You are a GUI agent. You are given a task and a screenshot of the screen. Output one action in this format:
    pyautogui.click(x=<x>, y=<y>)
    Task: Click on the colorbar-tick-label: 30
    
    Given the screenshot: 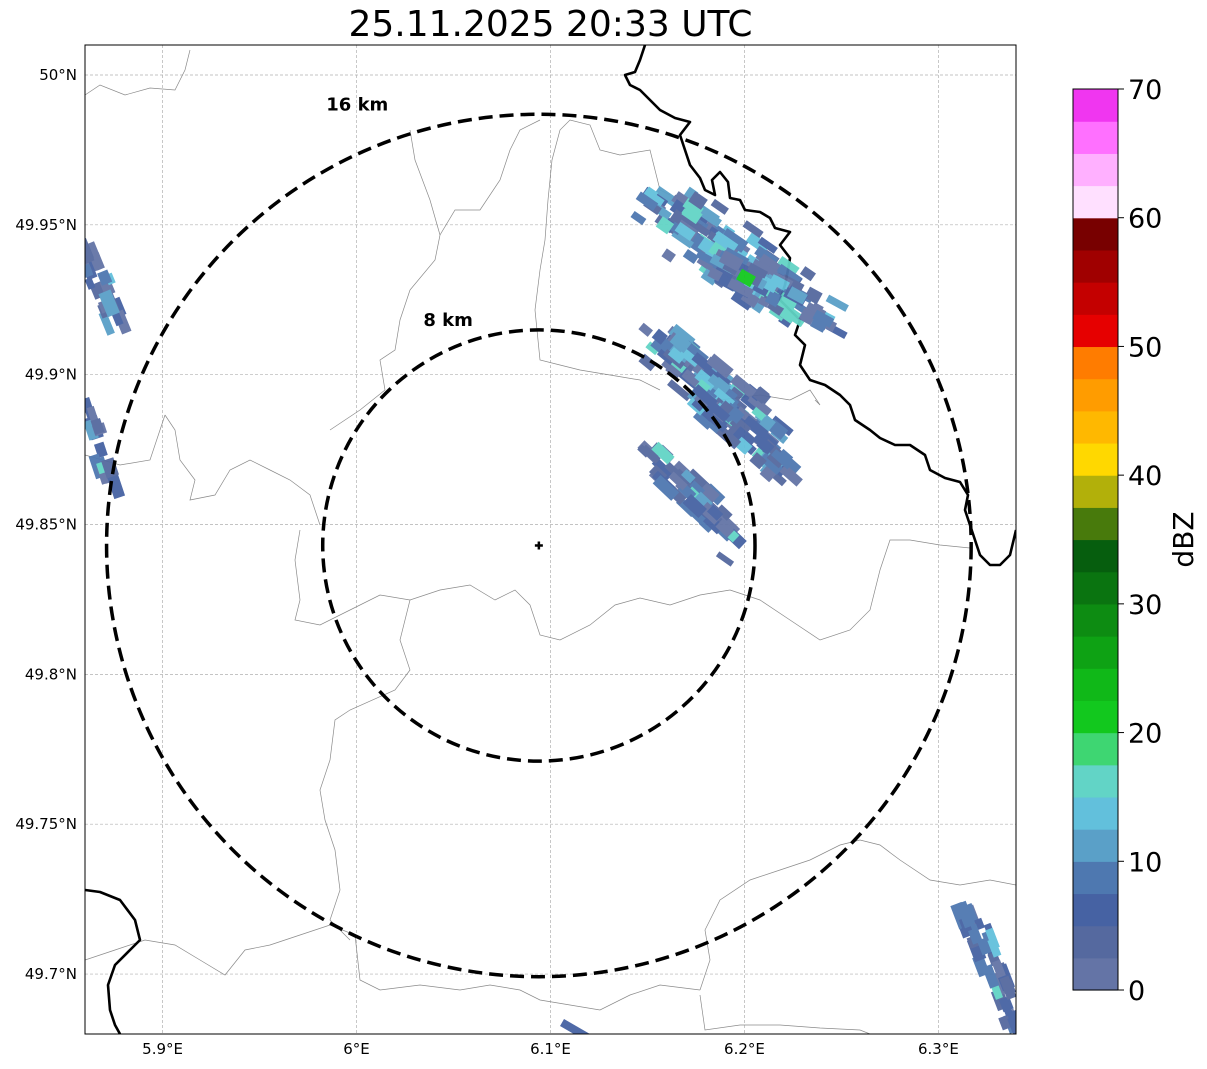 What is the action you would take?
    pyautogui.click(x=1145, y=605)
    